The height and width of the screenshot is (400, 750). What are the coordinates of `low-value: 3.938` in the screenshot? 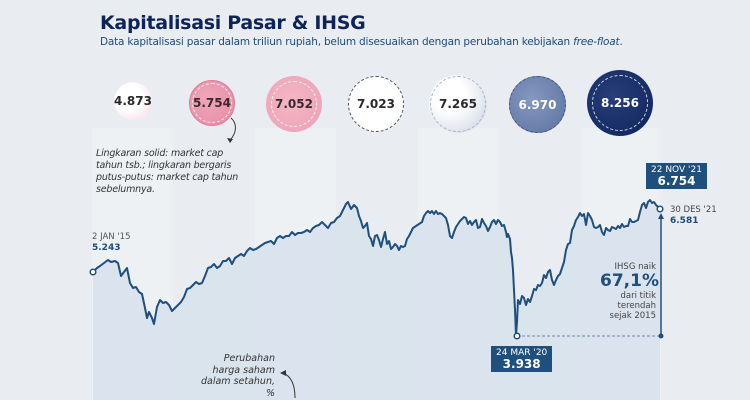 It's located at (521, 364).